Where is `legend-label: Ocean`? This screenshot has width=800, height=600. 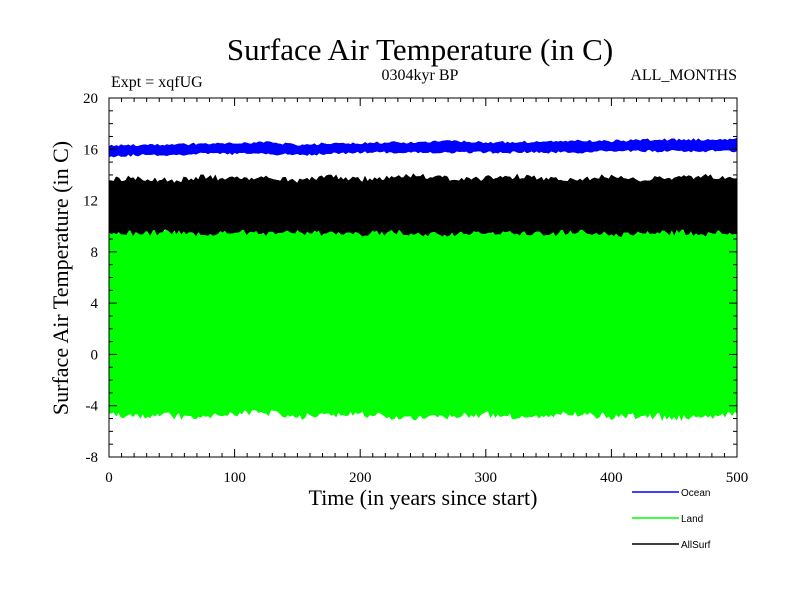 legend-label: Ocean is located at coordinates (695, 493).